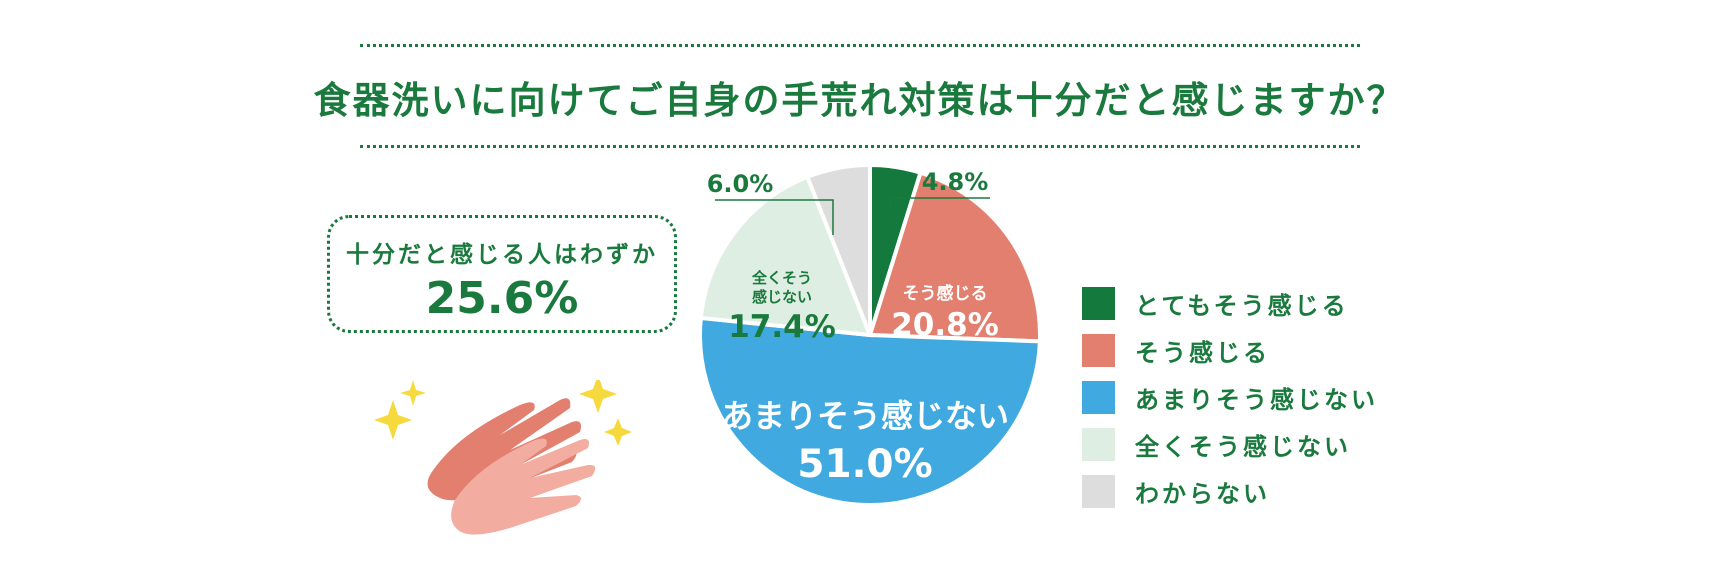 The height and width of the screenshot is (569, 1719). Describe the element at coordinates (781, 278) in the screenshot. I see `slice-category-label: 全くそう` at that location.